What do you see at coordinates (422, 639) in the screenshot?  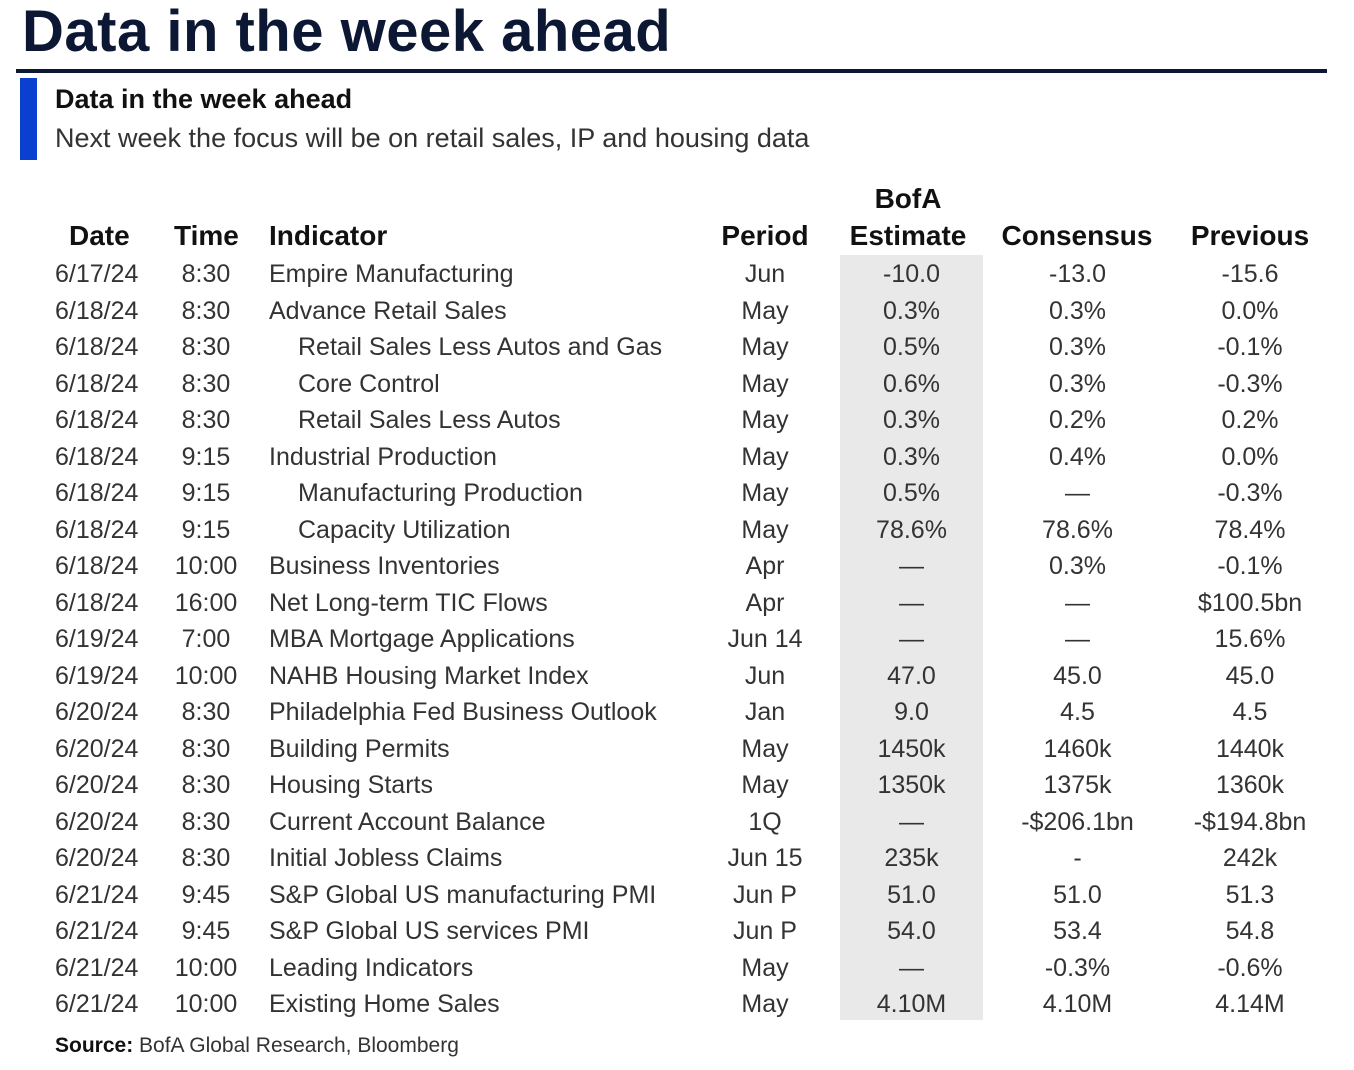 I see `cell-indicator: MBA Mortgage Applications` at bounding box center [422, 639].